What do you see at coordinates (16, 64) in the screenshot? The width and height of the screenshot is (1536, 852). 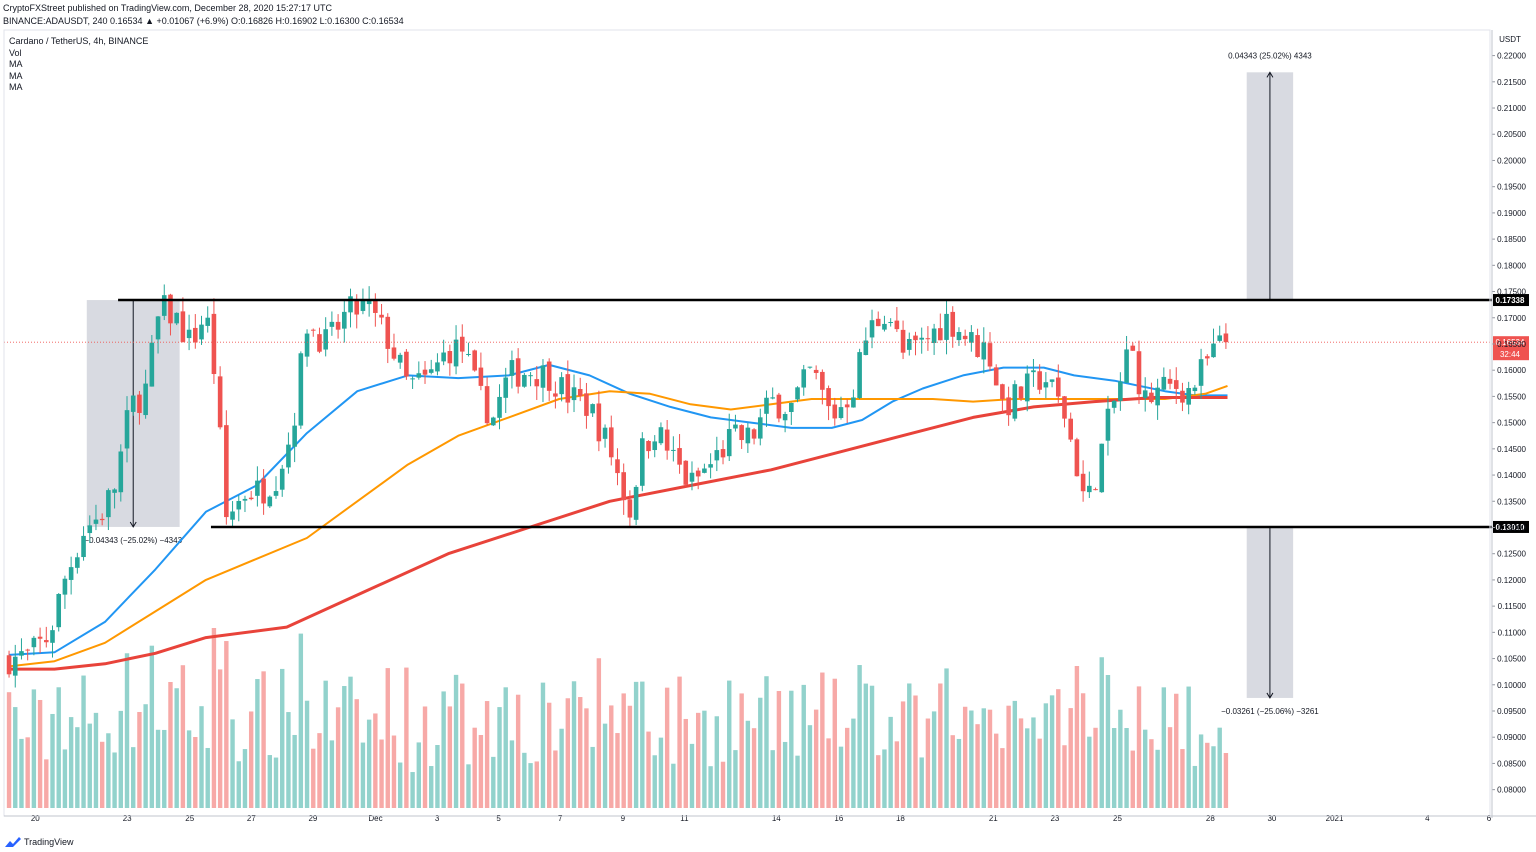 I see `legend-ma-1: MA` at bounding box center [16, 64].